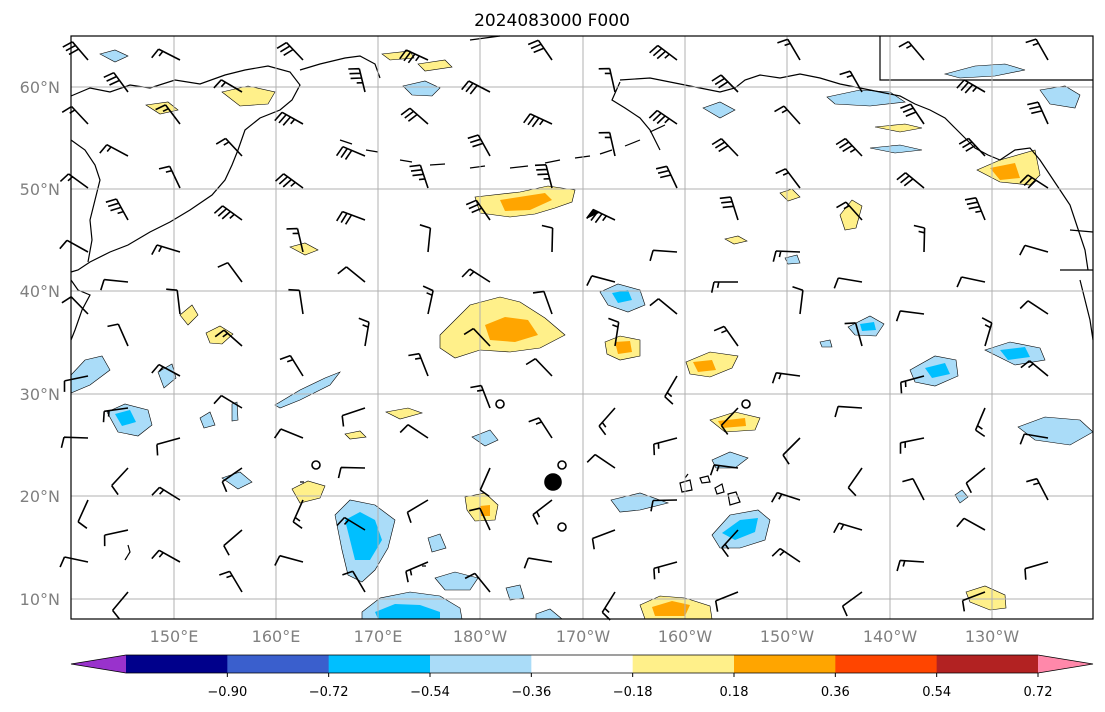  Describe the element at coordinates (835, 692) in the screenshot. I see `colorbar-tick-label: 0.36` at that location.